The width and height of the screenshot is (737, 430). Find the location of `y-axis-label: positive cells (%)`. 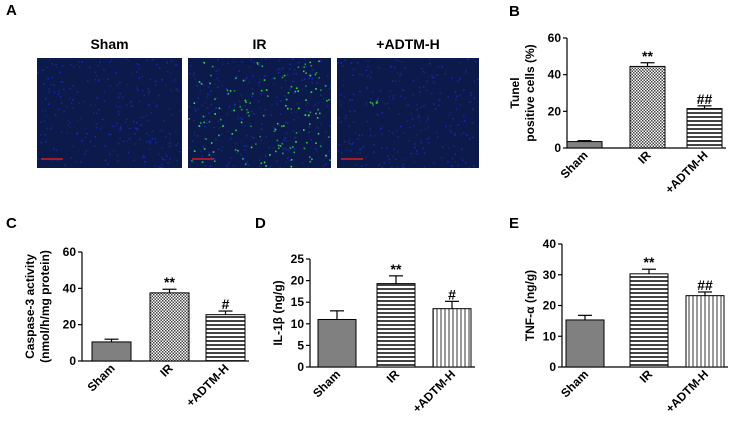

y-axis-label: positive cells (%) is located at coordinates (530, 92).